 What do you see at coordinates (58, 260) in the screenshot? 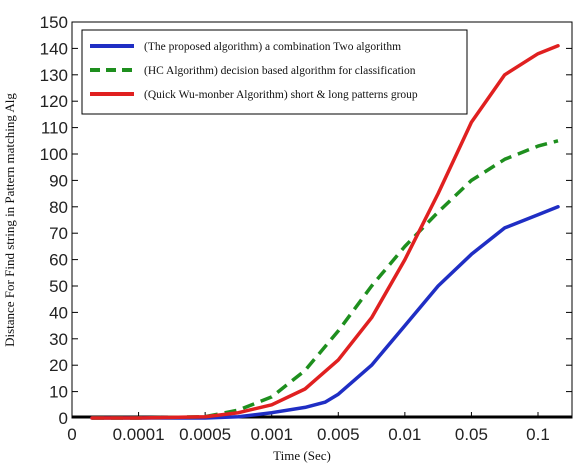
I see `y-tick-label: 60` at bounding box center [58, 260].